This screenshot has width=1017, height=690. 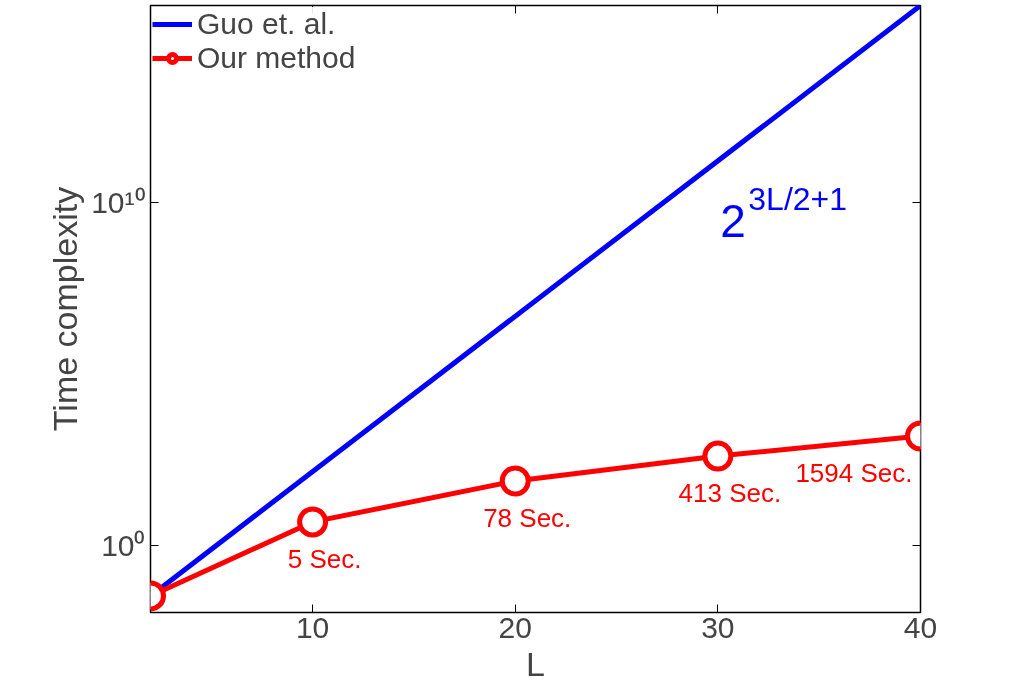 I want to click on x-tick-label: 20, so click(x=515, y=627).